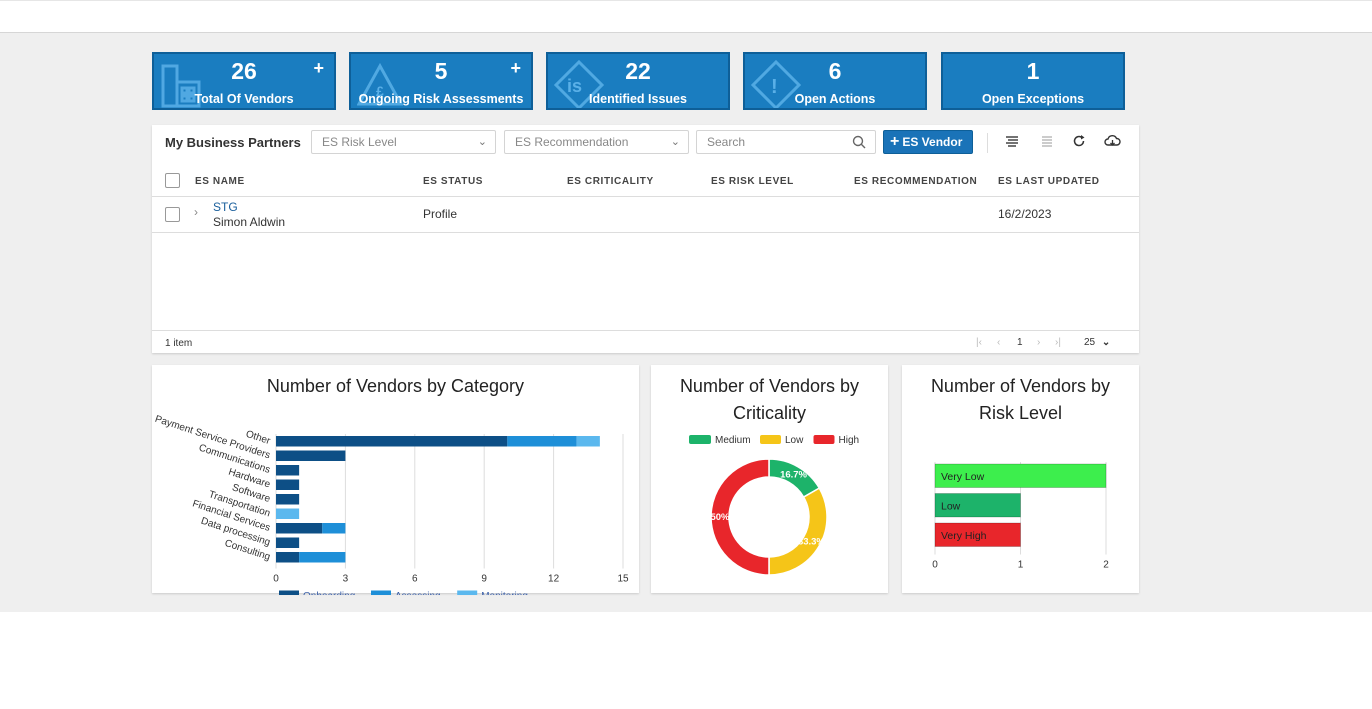 Image resolution: width=1372 pixels, height=709 pixels. I want to click on column-header-status: ES STATUS, so click(453, 181).